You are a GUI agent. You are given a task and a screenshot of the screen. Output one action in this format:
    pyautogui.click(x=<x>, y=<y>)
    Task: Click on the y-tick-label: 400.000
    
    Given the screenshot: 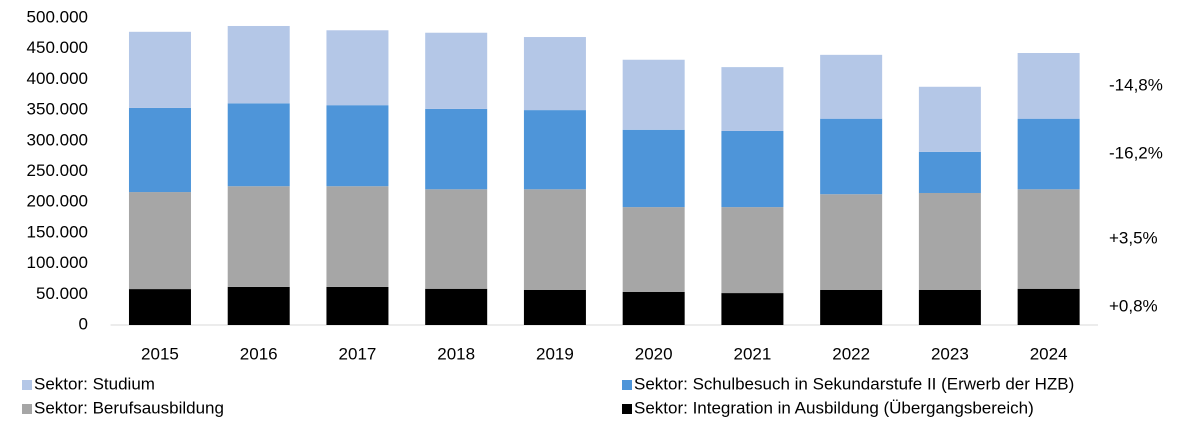 What is the action you would take?
    pyautogui.click(x=57, y=78)
    